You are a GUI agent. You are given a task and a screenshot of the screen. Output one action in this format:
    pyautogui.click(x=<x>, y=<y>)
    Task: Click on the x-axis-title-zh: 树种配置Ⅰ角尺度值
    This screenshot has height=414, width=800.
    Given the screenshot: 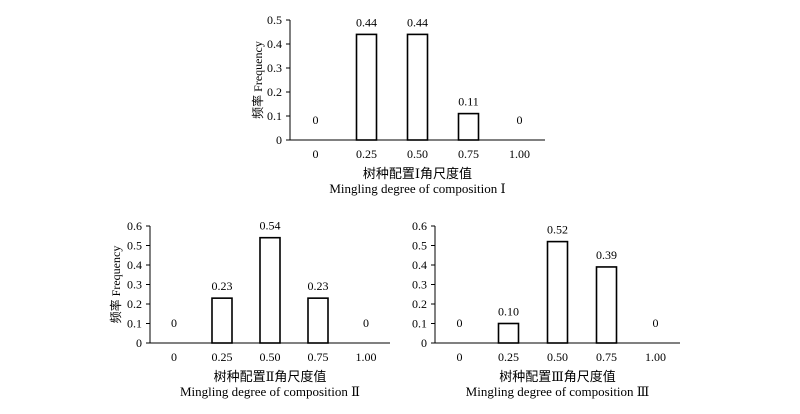 What is the action you would take?
    pyautogui.click(x=417, y=173)
    